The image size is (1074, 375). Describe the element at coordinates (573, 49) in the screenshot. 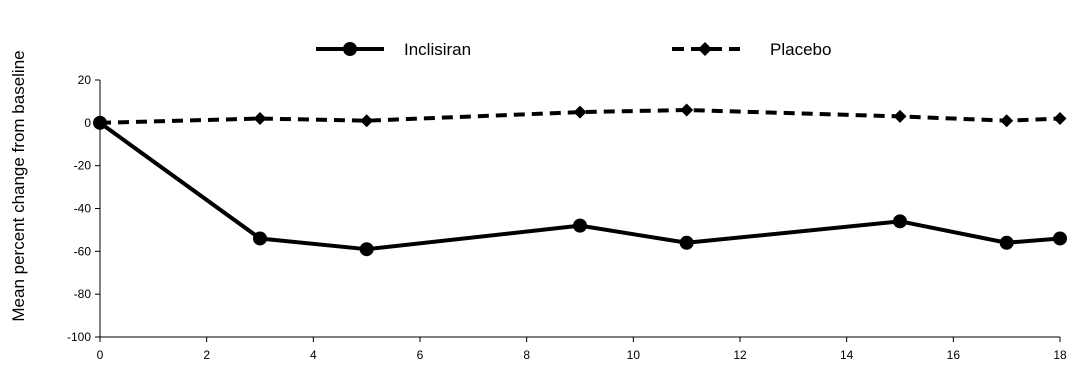

I see `legend: Inclisiran Placebo` at that location.